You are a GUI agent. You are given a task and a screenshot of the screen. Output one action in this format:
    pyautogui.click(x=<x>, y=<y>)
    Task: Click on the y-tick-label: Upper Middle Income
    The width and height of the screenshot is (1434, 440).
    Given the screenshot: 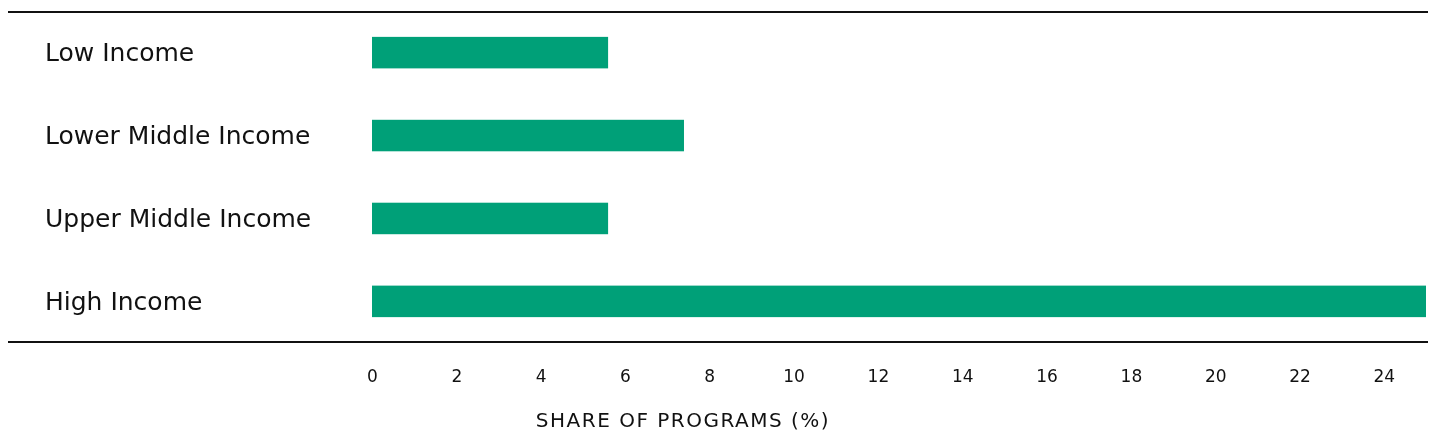 What is the action you would take?
    pyautogui.click(x=178, y=219)
    